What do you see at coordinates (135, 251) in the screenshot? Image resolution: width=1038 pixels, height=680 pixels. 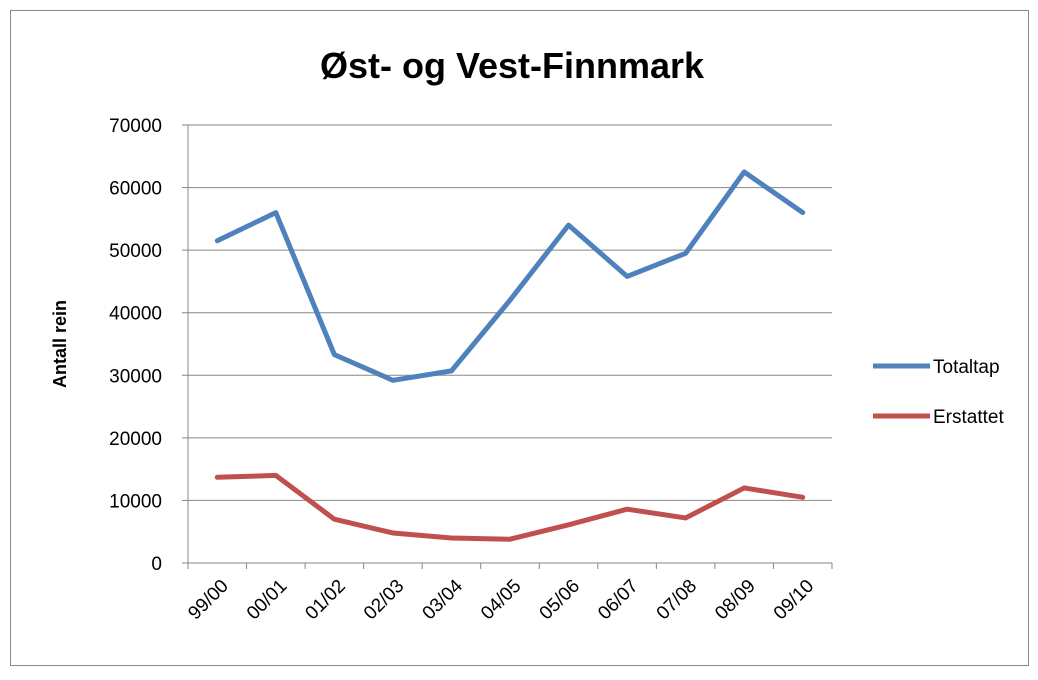 I see `y-tick-label: 50000` at bounding box center [135, 251].